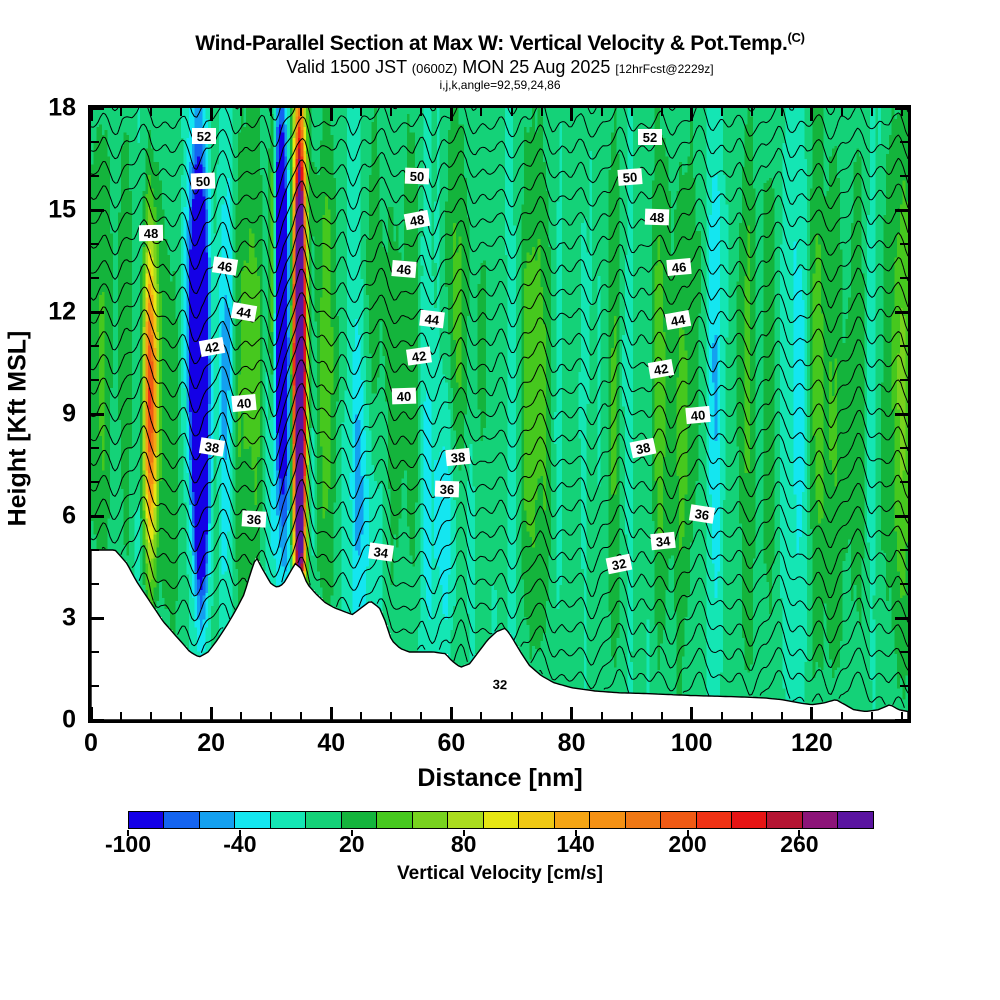 Image resolution: width=1000 pixels, height=1000 pixels. What do you see at coordinates (204, 136) in the screenshot?
I see `contour-label: 52` at bounding box center [204, 136].